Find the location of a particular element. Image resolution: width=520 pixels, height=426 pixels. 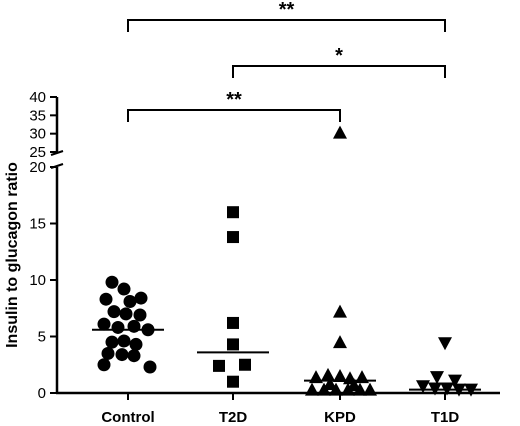

y-tick-label: 35 is located at coordinates (37, 115).